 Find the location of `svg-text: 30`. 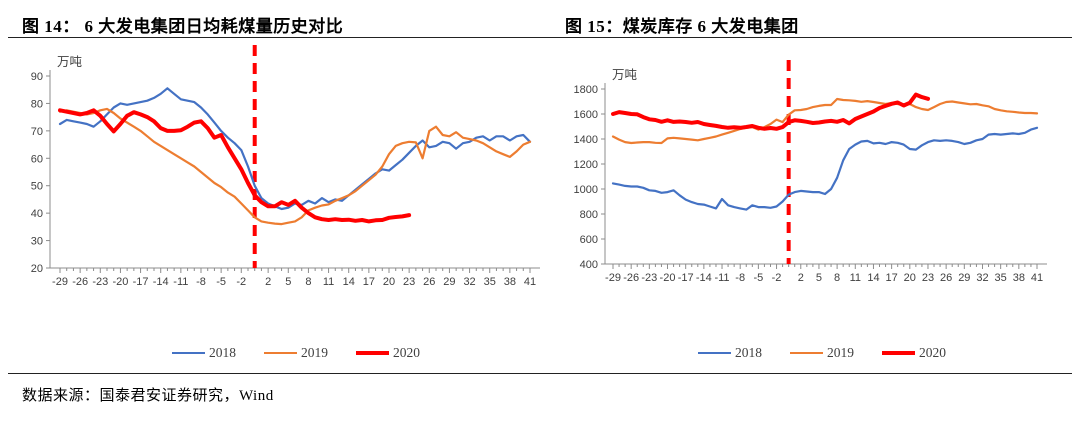

svg-text: 30 is located at coordinates (37, 242).